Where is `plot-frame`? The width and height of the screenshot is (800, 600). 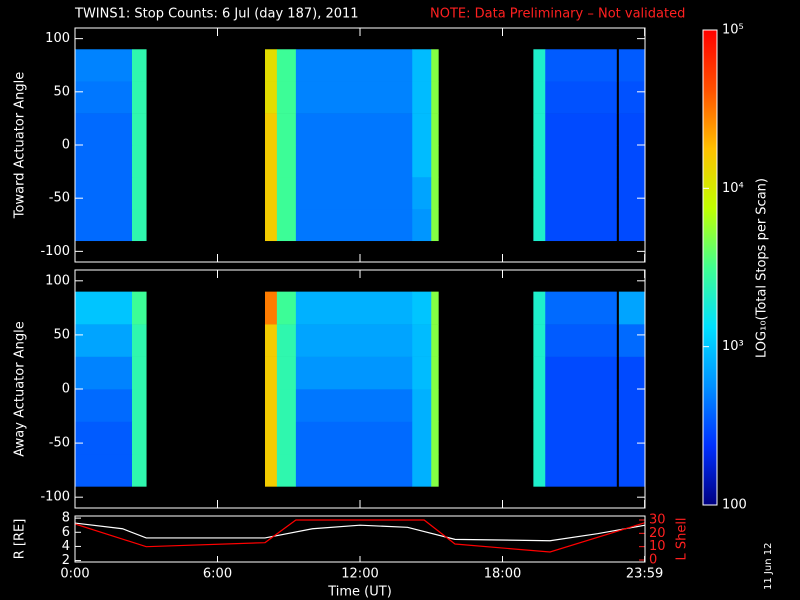
plot-frame is located at coordinates (360, 539).